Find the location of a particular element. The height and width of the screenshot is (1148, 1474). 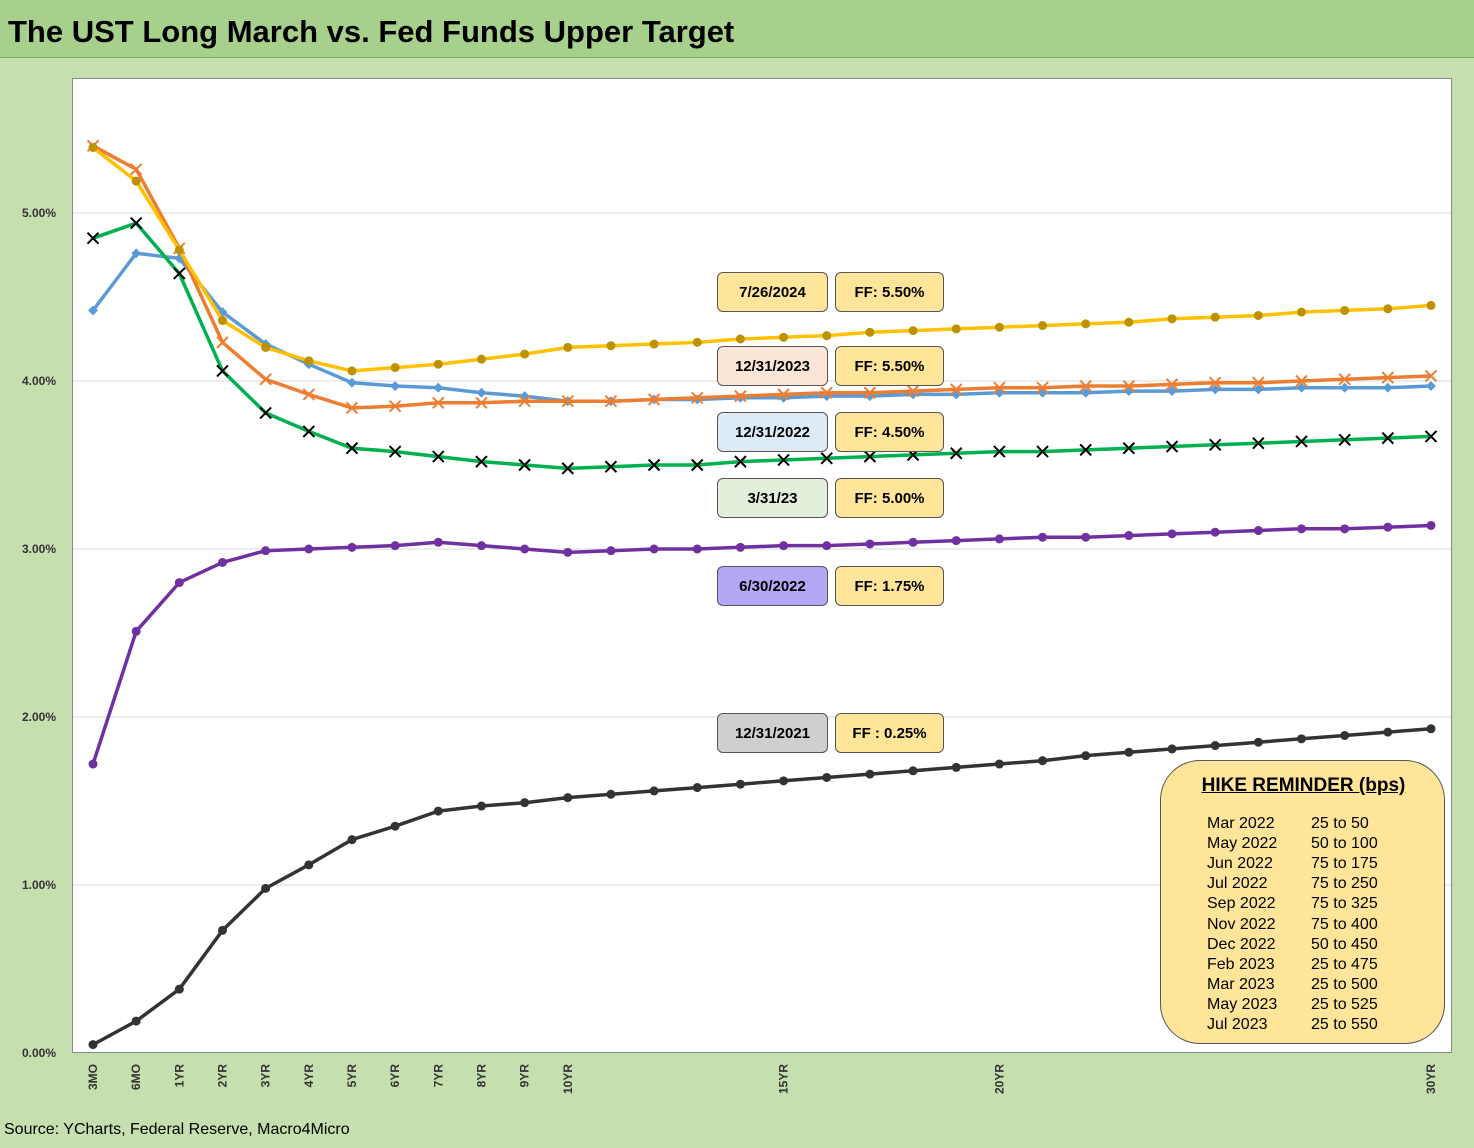

x-tick-label: 15YR is located at coordinates (784, 1079).